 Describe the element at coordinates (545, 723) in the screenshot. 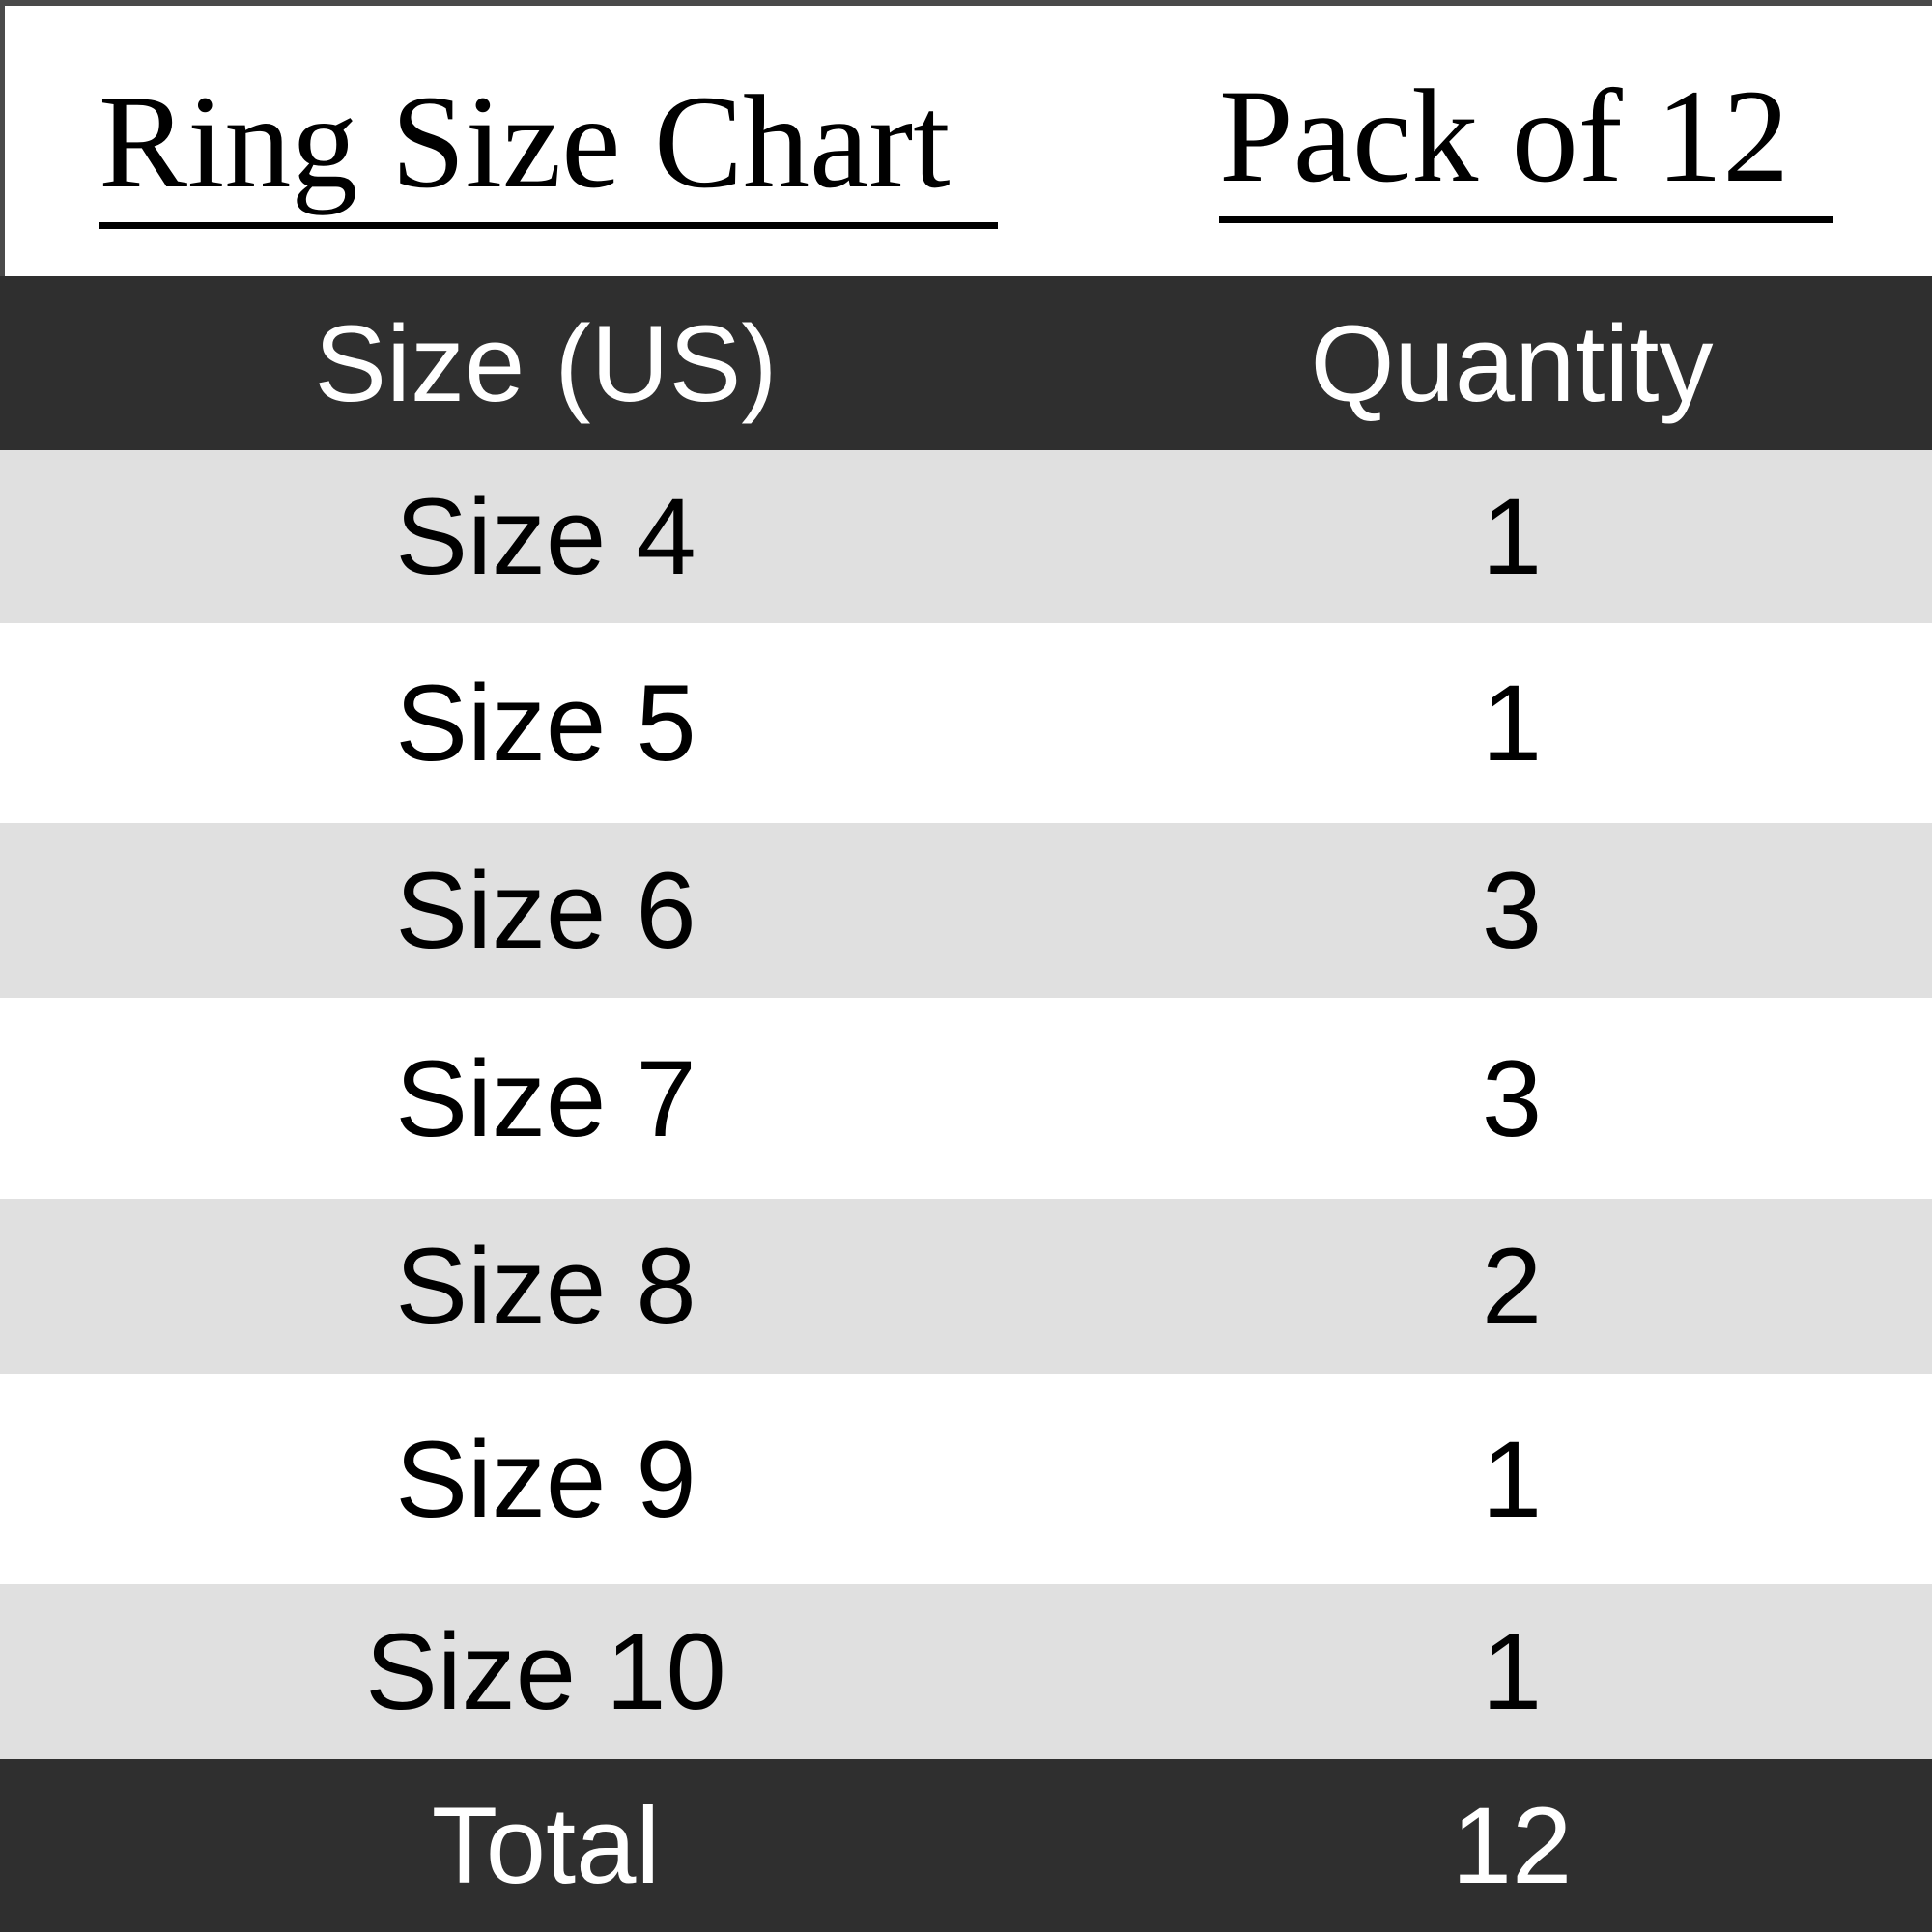

I see `size-cell: Size 5` at that location.